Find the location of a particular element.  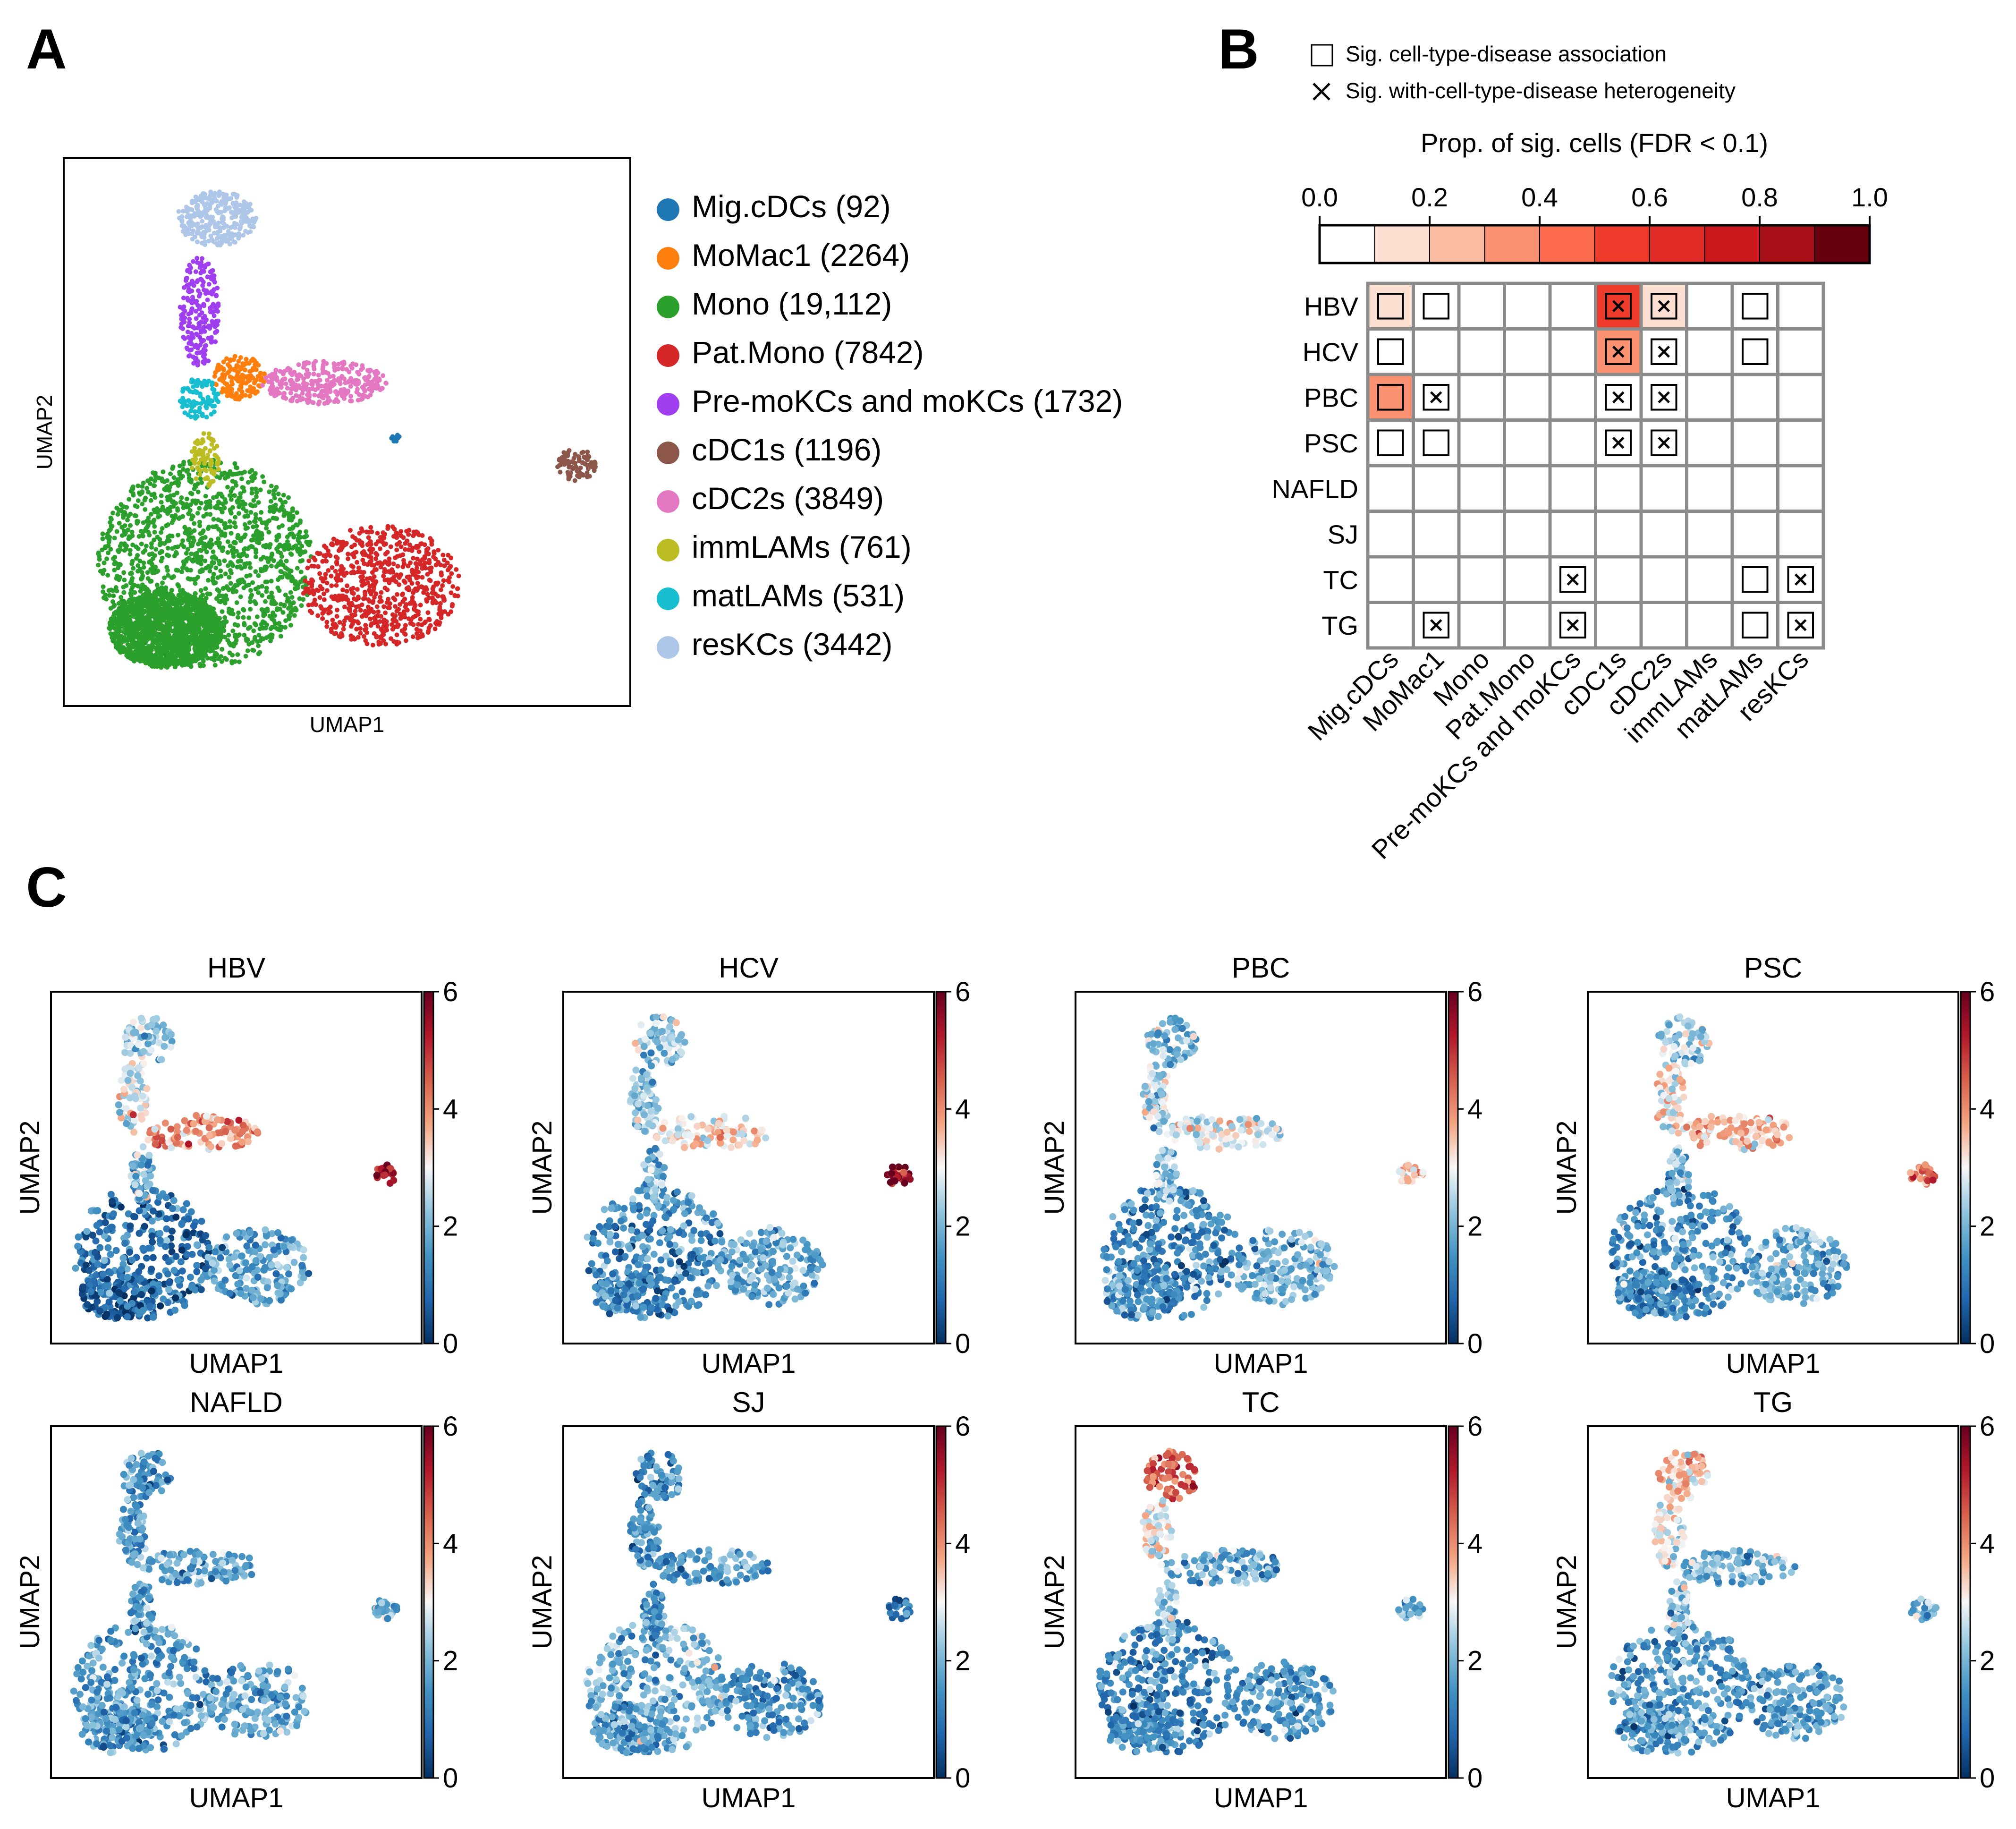

colorbar-tick-label: 0.4 is located at coordinates (1539, 197).